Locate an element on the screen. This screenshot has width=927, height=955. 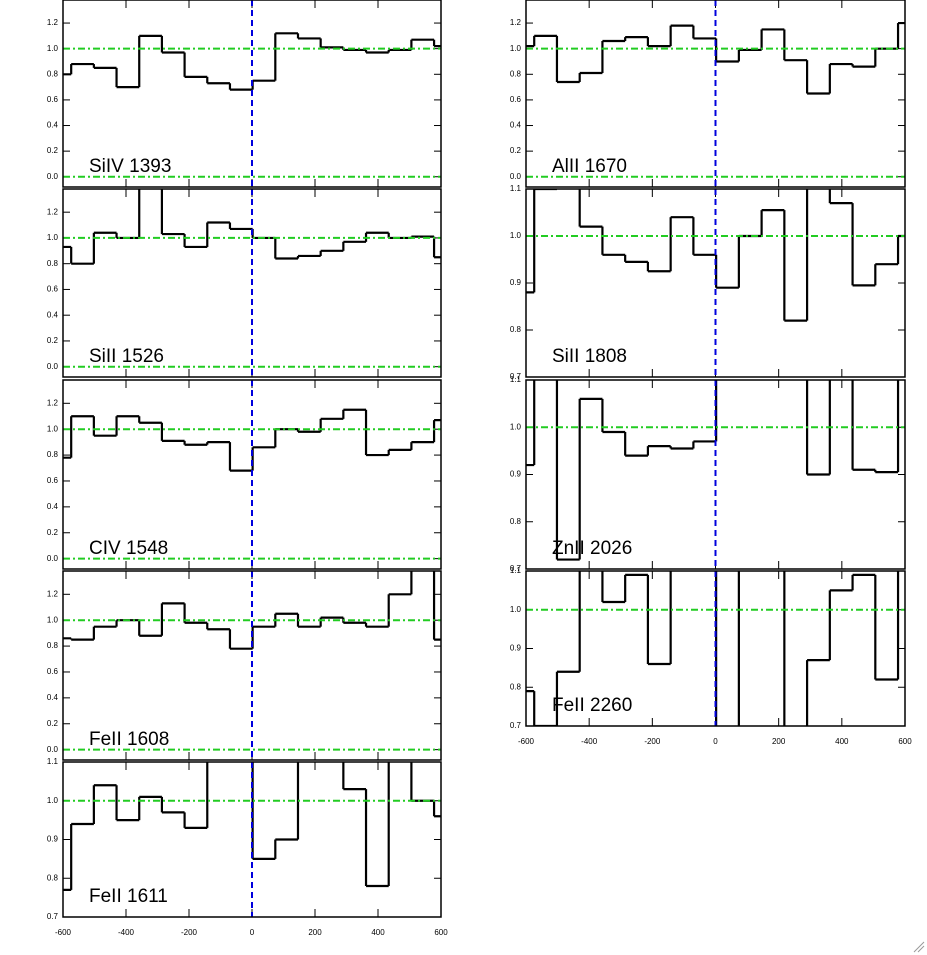
panel: 0.0 0.2 0.4 0.6 0.8 1.0 1.2 SiIV 1393 is located at coordinates (244, 94).